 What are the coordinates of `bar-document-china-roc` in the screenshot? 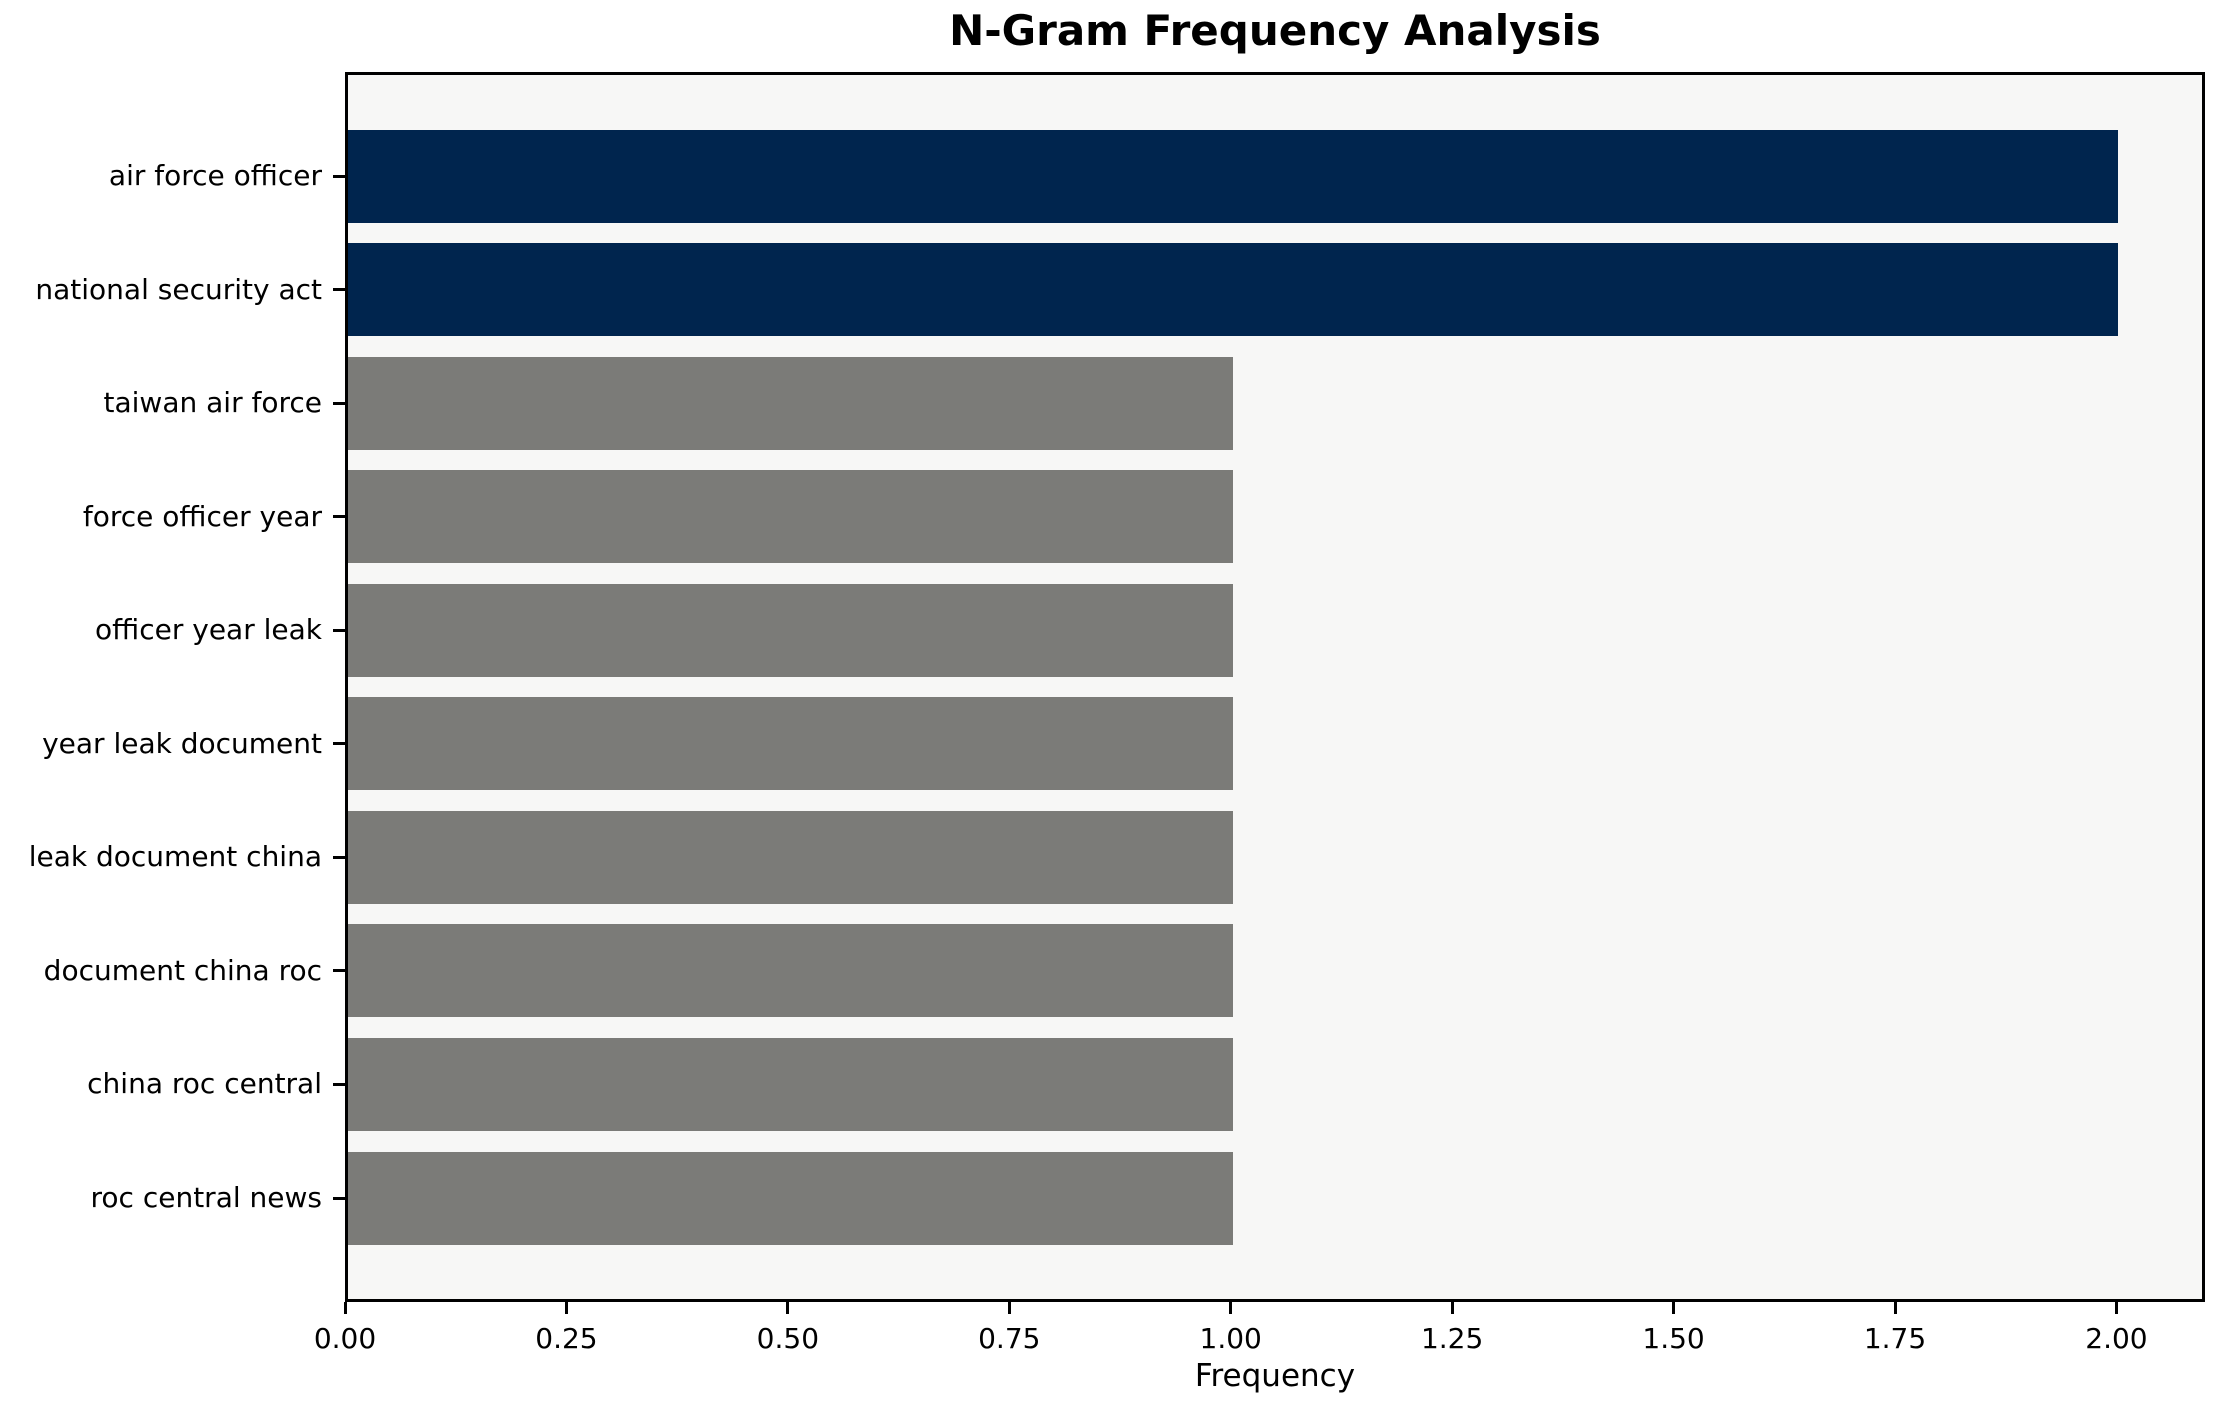 It's located at (790, 971).